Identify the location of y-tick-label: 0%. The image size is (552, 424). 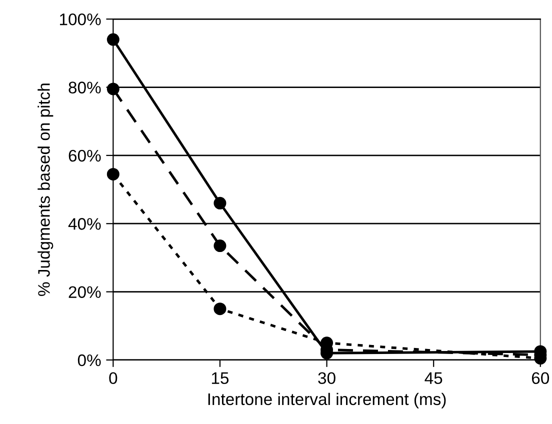
(89, 360).